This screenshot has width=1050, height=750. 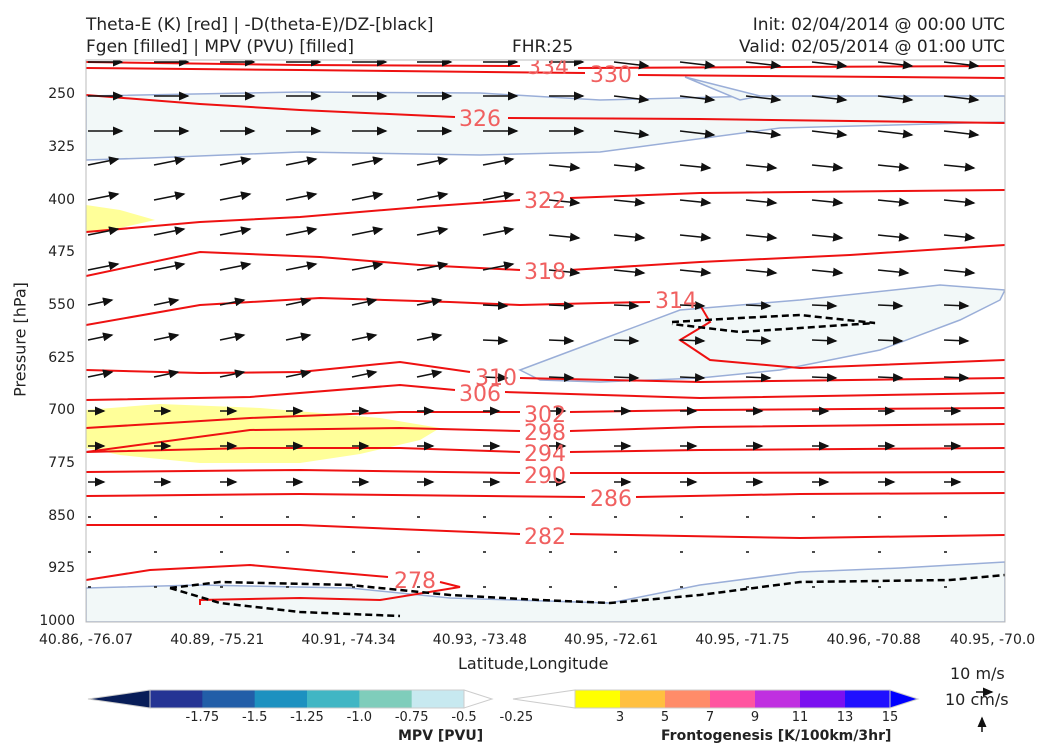 What do you see at coordinates (742, 640) in the screenshot?
I see `x-tick-label: 40.95, -71.75` at bounding box center [742, 640].